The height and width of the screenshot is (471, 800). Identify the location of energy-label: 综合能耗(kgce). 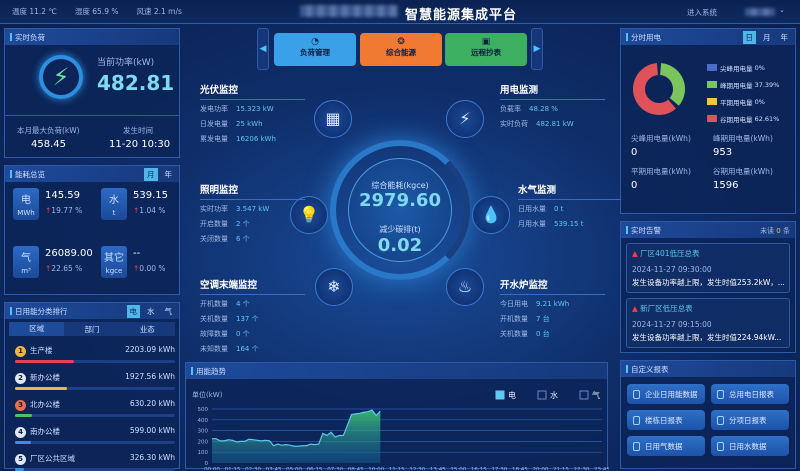
(400, 185).